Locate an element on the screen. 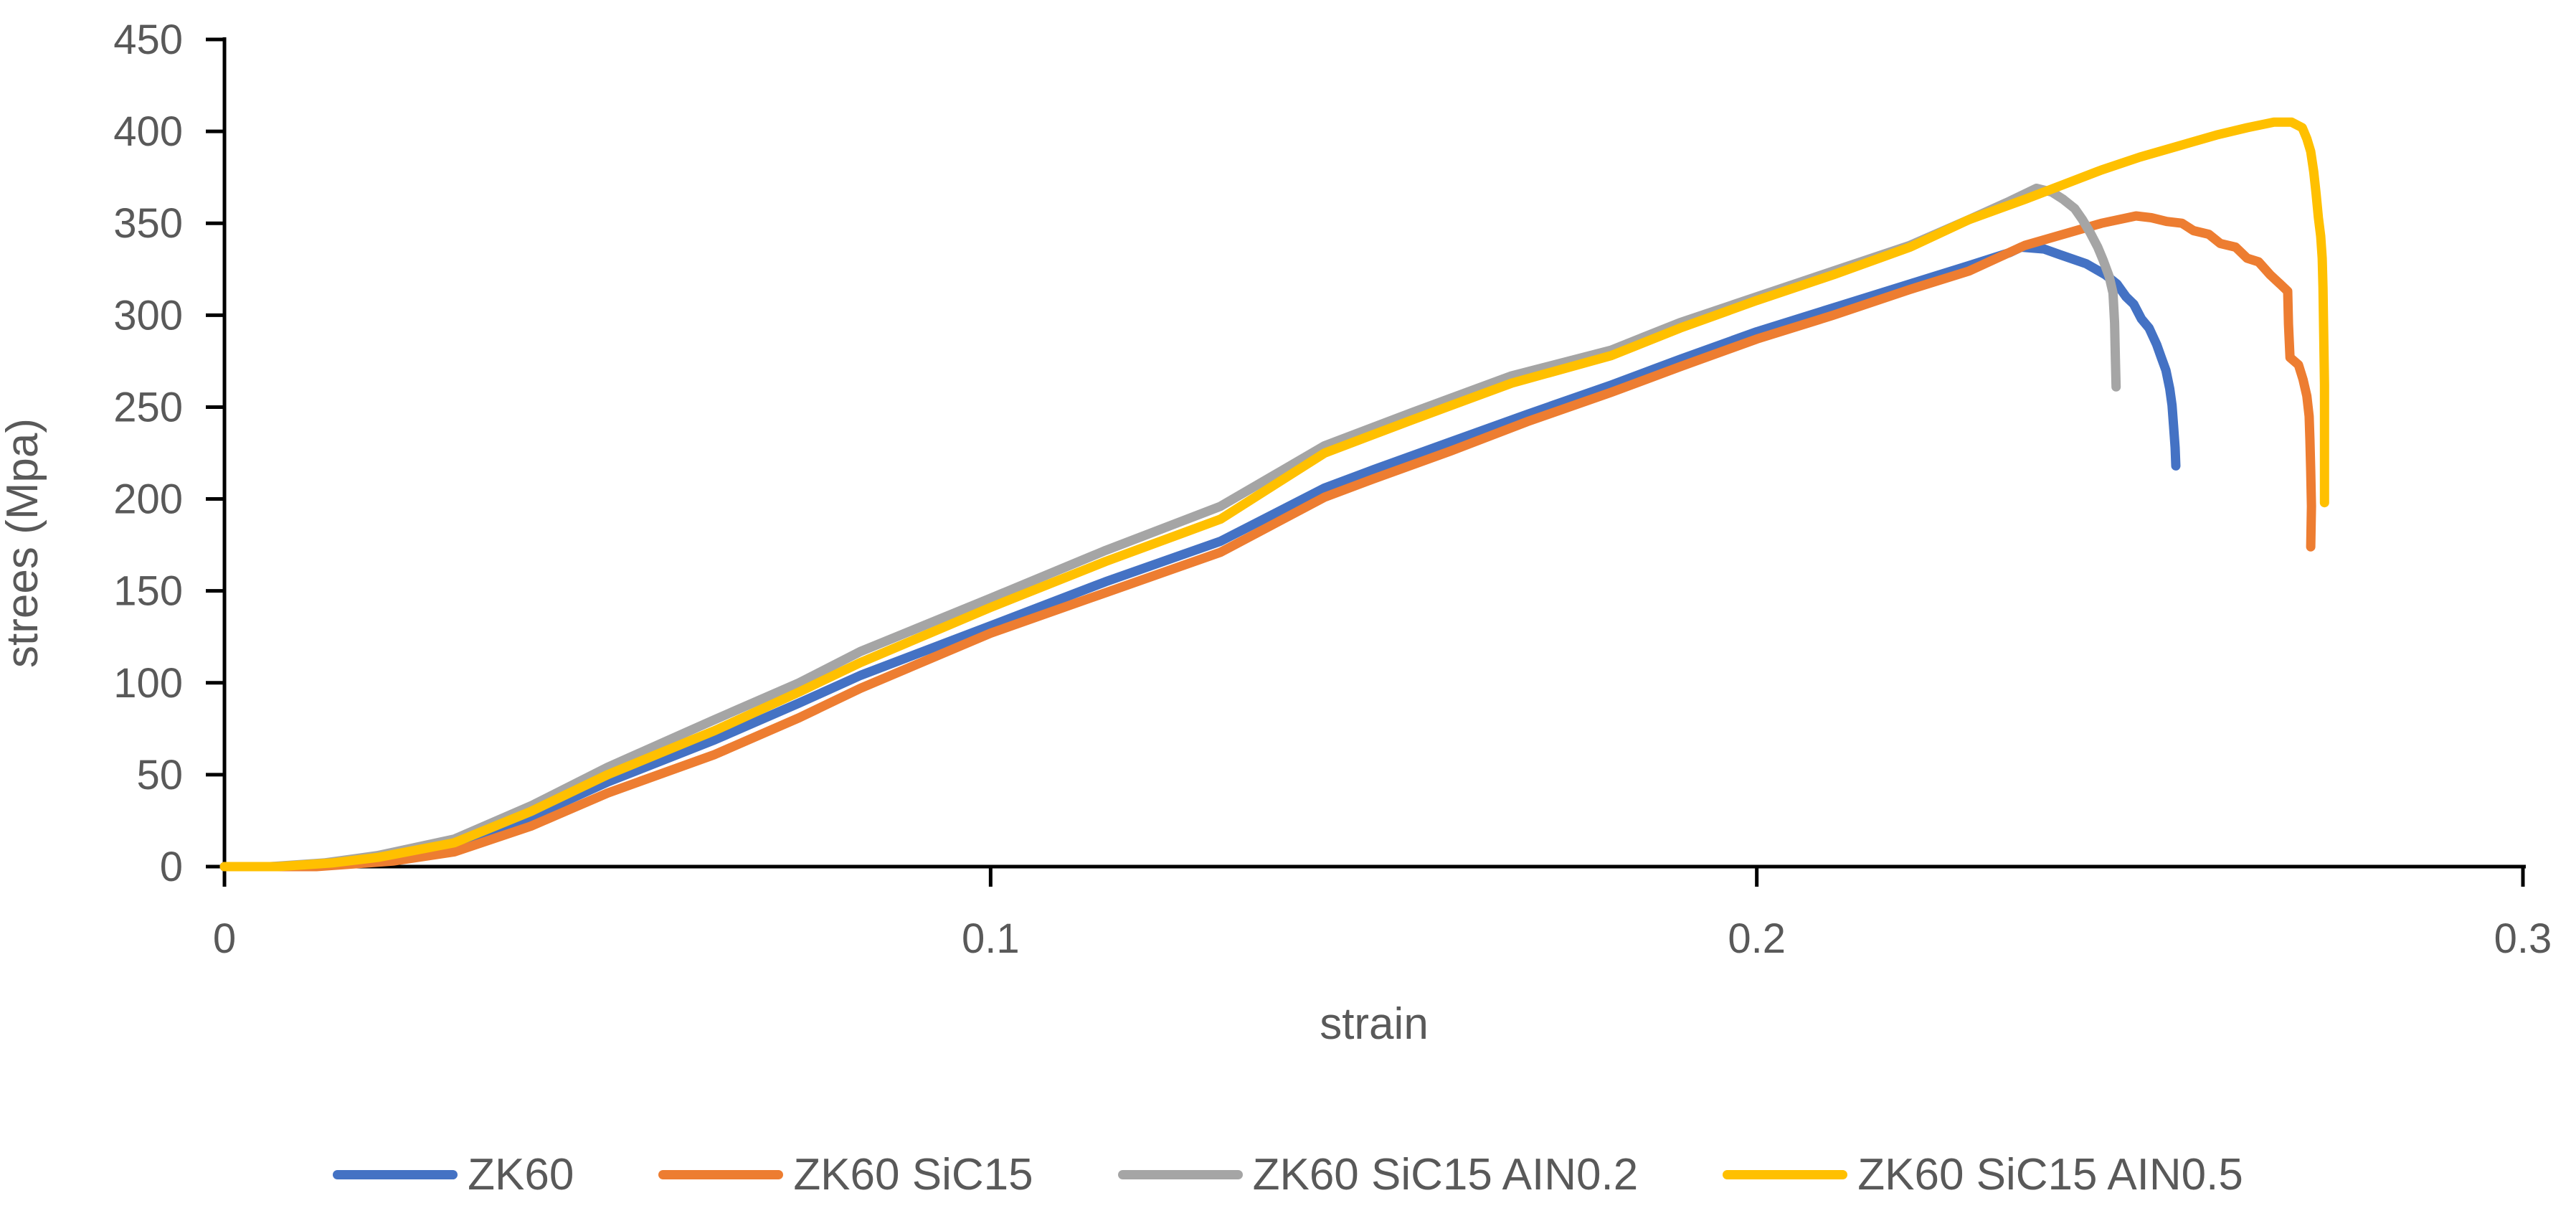 Image resolution: width=2576 pixels, height=1221 pixels. y-tick-label: 0 is located at coordinates (171, 867).